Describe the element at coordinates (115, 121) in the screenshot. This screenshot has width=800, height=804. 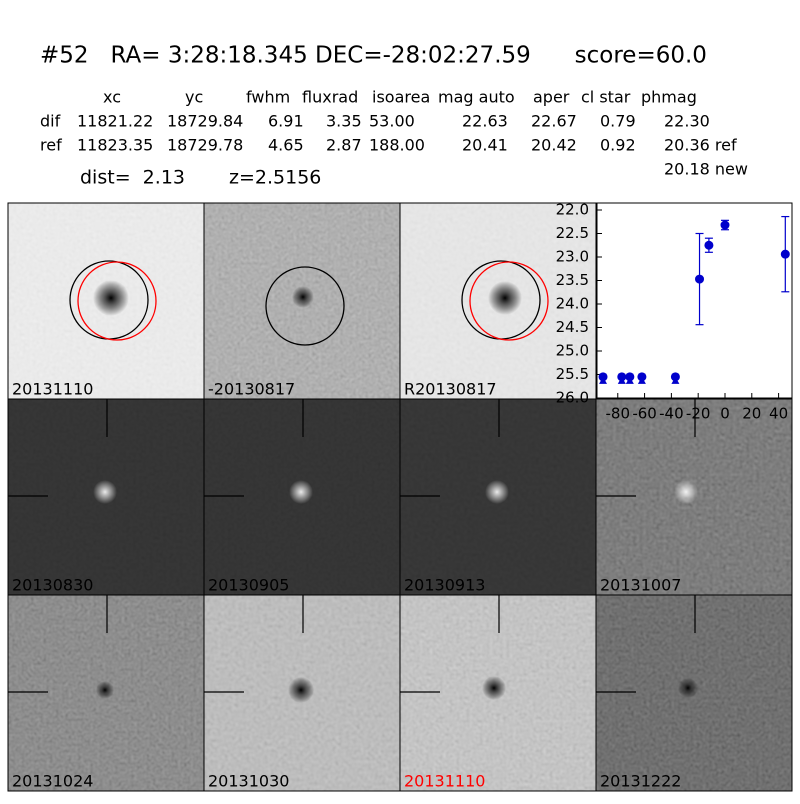
I see `table-cell: 11821.22` at that location.